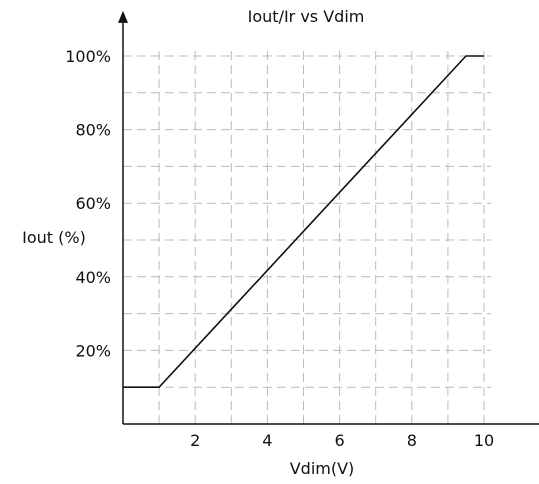  I want to click on y-axis-arrow, so click(123, 16).